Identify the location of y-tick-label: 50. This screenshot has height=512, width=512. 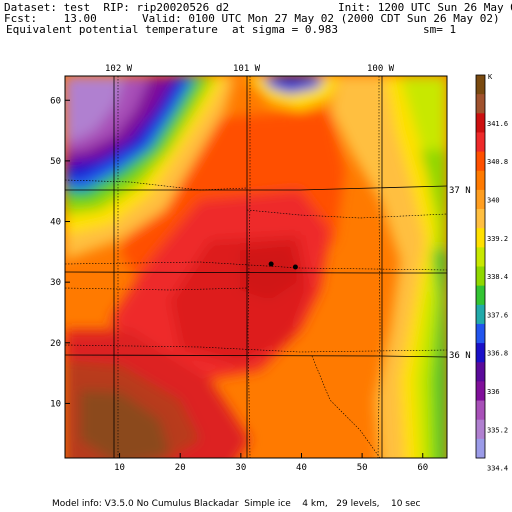
(55, 162).